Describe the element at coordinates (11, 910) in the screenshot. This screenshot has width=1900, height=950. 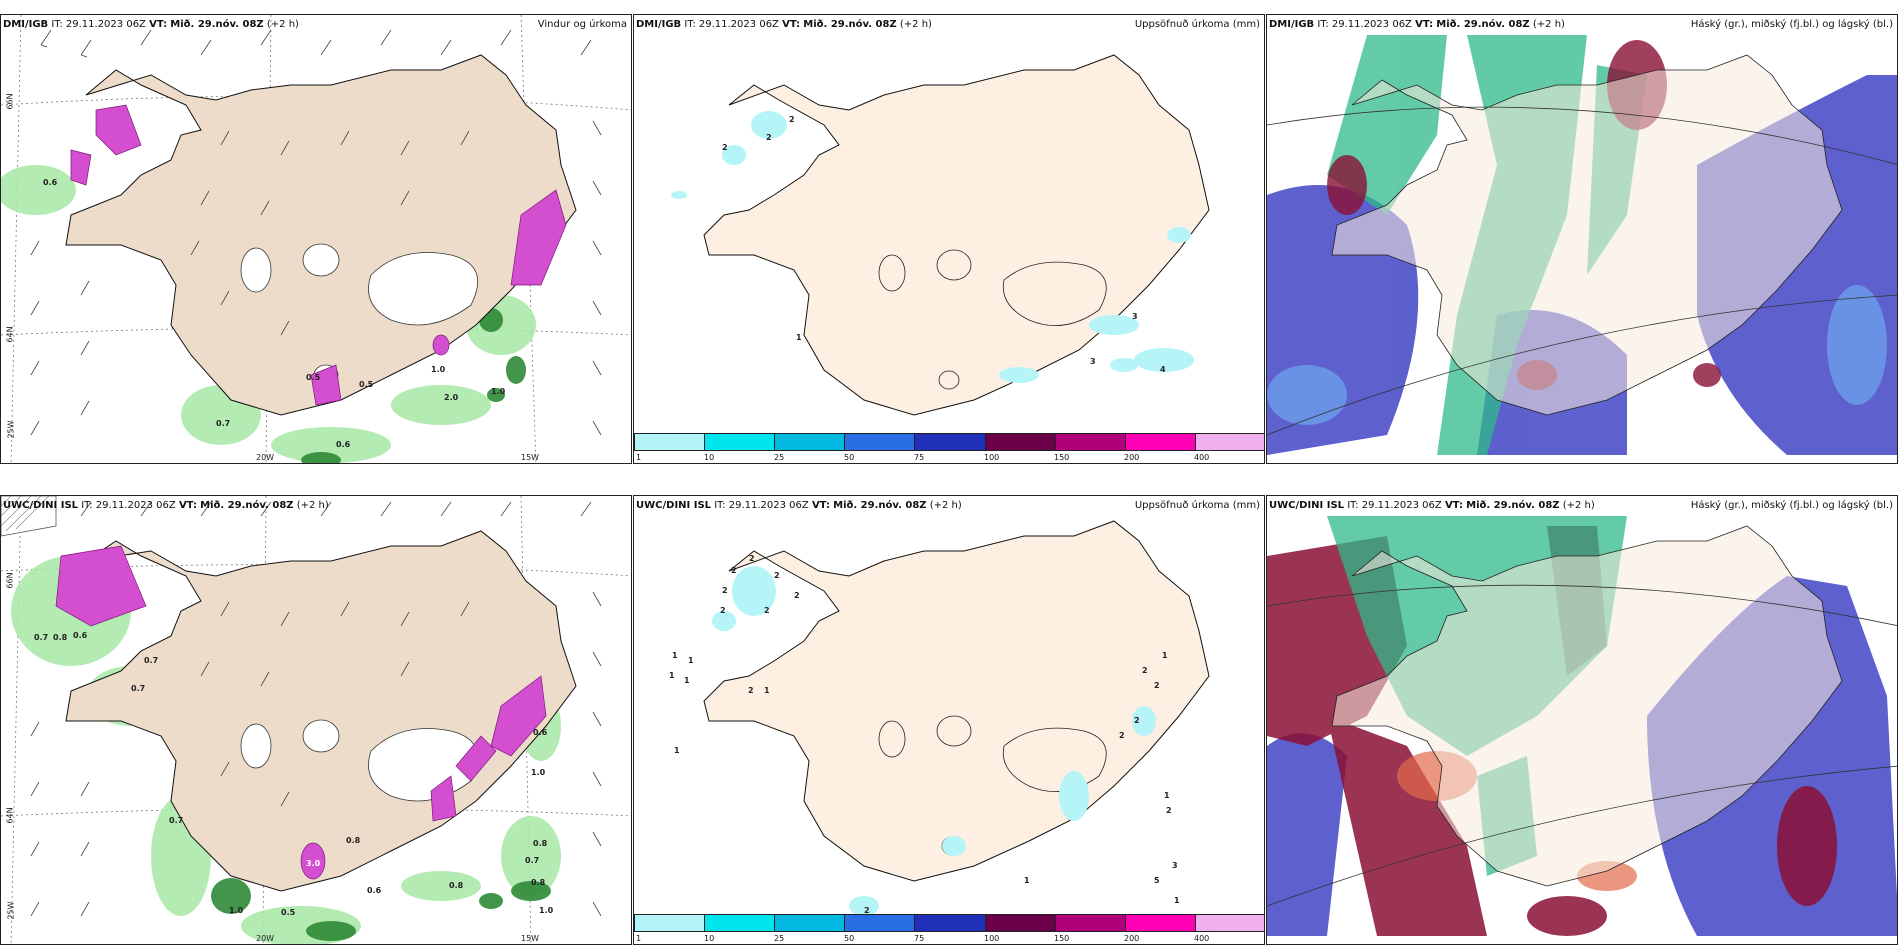
I see `lon-label-25: 25W` at that location.